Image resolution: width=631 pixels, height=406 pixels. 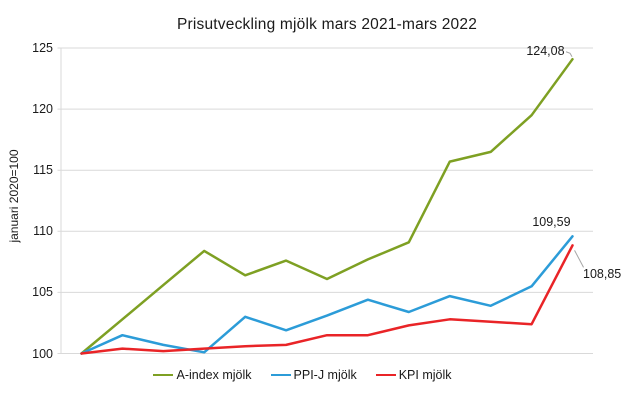 What do you see at coordinates (214, 375) in the screenshot?
I see `legend-label: A-index mjölk` at bounding box center [214, 375].